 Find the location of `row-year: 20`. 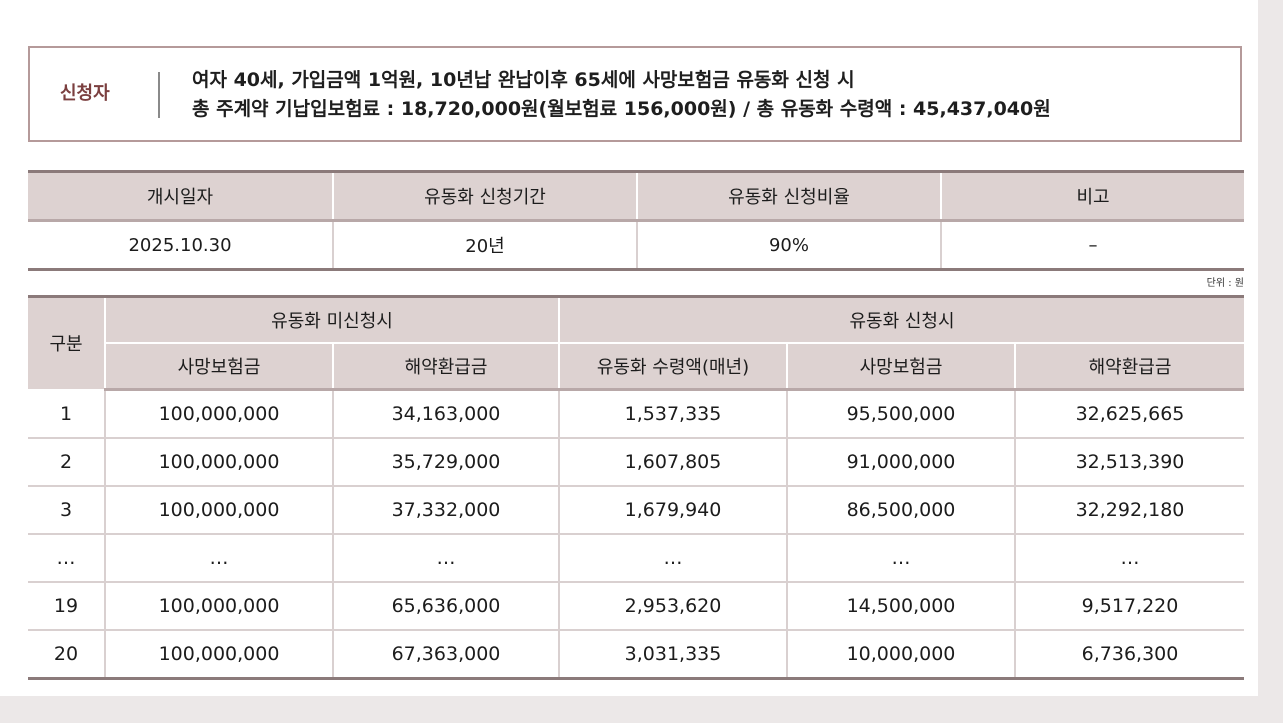

row-year: 20 is located at coordinates (67, 654).